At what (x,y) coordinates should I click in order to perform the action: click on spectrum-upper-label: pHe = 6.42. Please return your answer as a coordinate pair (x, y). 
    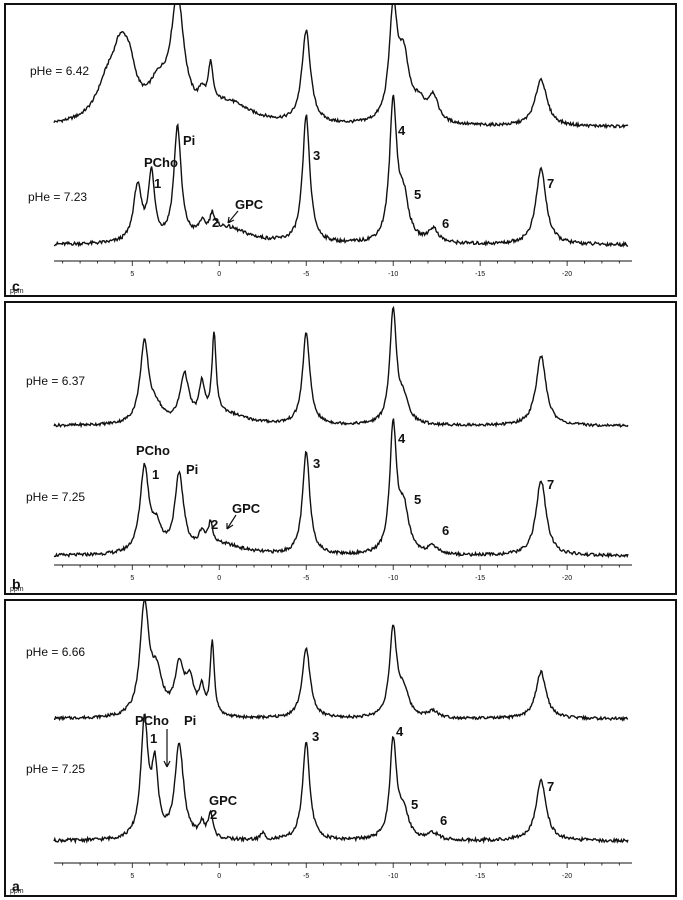
    Looking at the image, I should click on (59, 71).